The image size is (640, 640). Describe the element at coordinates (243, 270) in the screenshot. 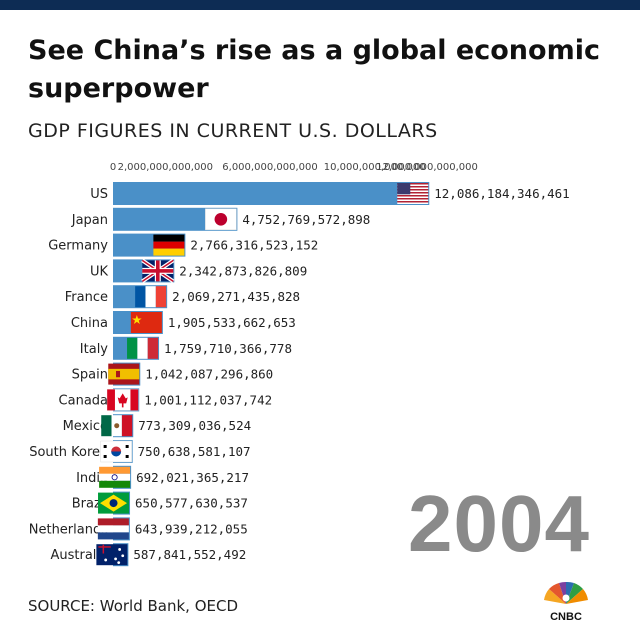

I see `value-label-3: 2,342,873,826,809` at that location.